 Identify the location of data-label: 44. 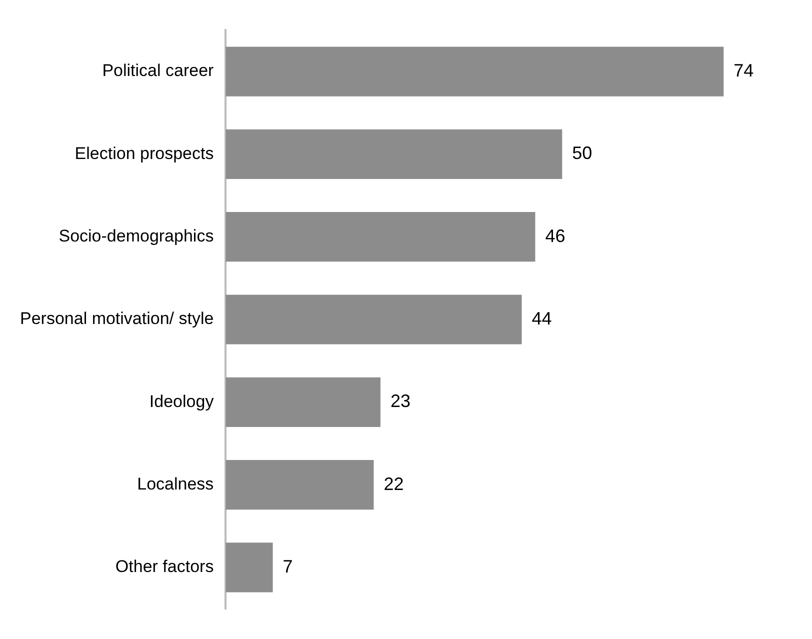
(542, 318).